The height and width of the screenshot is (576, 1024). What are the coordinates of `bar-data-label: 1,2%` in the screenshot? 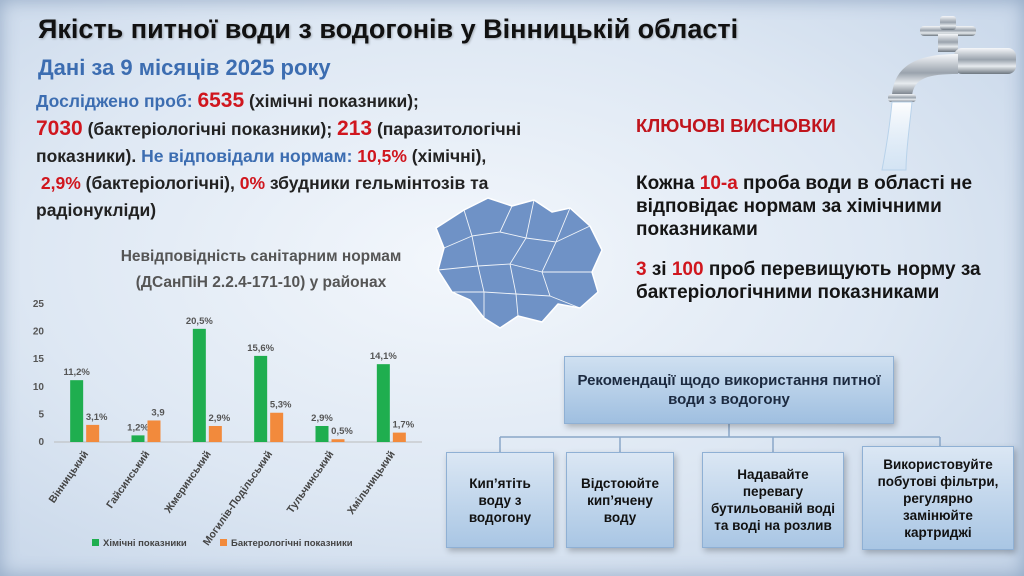 It's located at (138, 427).